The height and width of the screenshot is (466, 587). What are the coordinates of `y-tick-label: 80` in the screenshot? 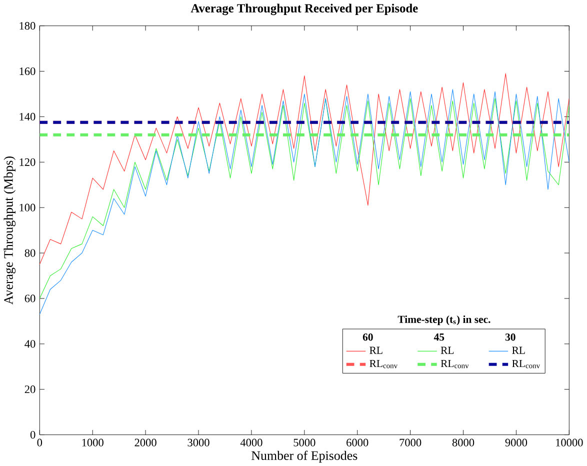 It's located at (30, 253).